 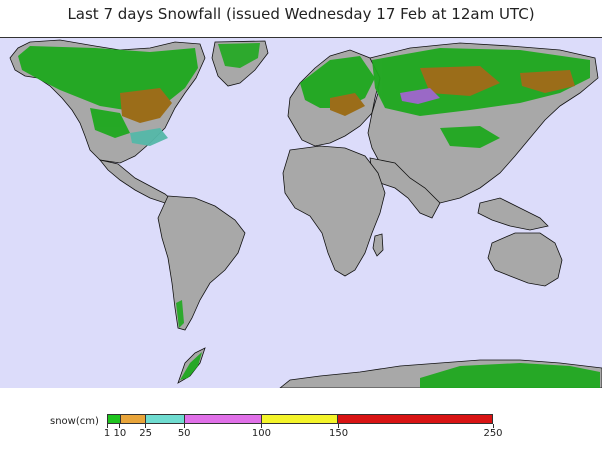 I want to click on landmass-south-america, so click(x=201, y=263).